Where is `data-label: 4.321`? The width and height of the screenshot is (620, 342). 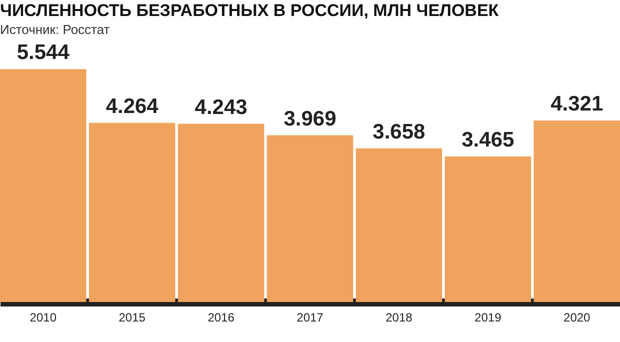
data-label: 4.321 is located at coordinates (577, 104).